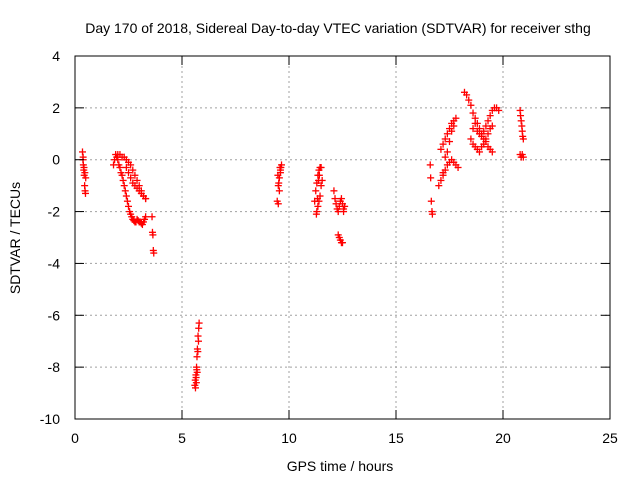  What do you see at coordinates (289, 438) in the screenshot?
I see `x-tick-label: 10` at bounding box center [289, 438].